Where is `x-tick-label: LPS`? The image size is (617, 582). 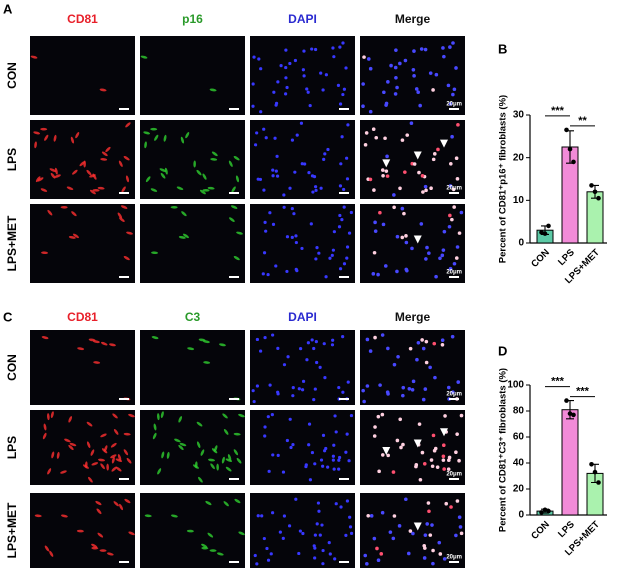
x-tick-label: LPS is located at coordinates (566, 257).